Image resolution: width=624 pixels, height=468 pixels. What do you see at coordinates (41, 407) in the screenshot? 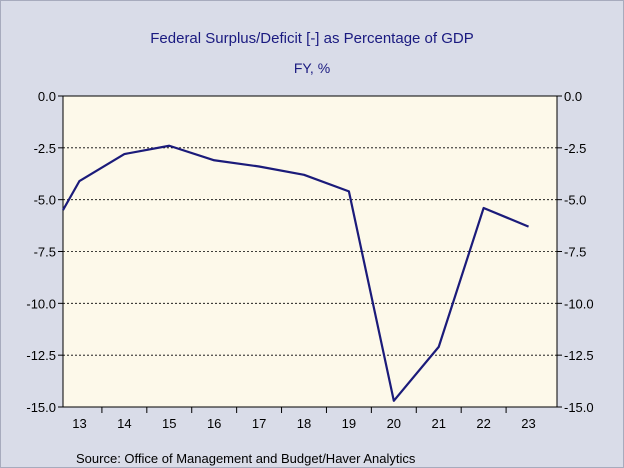
I see `y-tick-label-left: -15.0` at bounding box center [41, 407].